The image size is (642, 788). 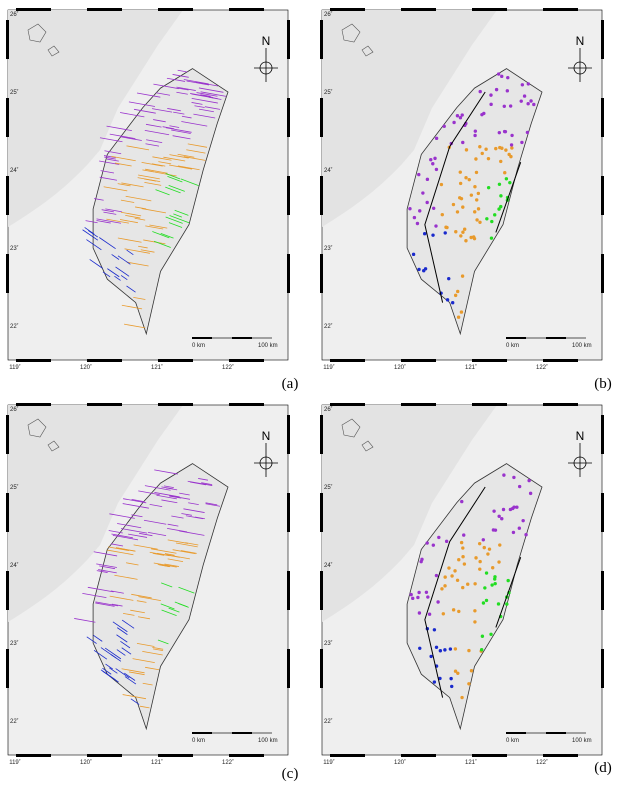 What do you see at coordinates (328, 487) in the screenshot?
I see `y-tick-label: 25˚` at bounding box center [328, 487].